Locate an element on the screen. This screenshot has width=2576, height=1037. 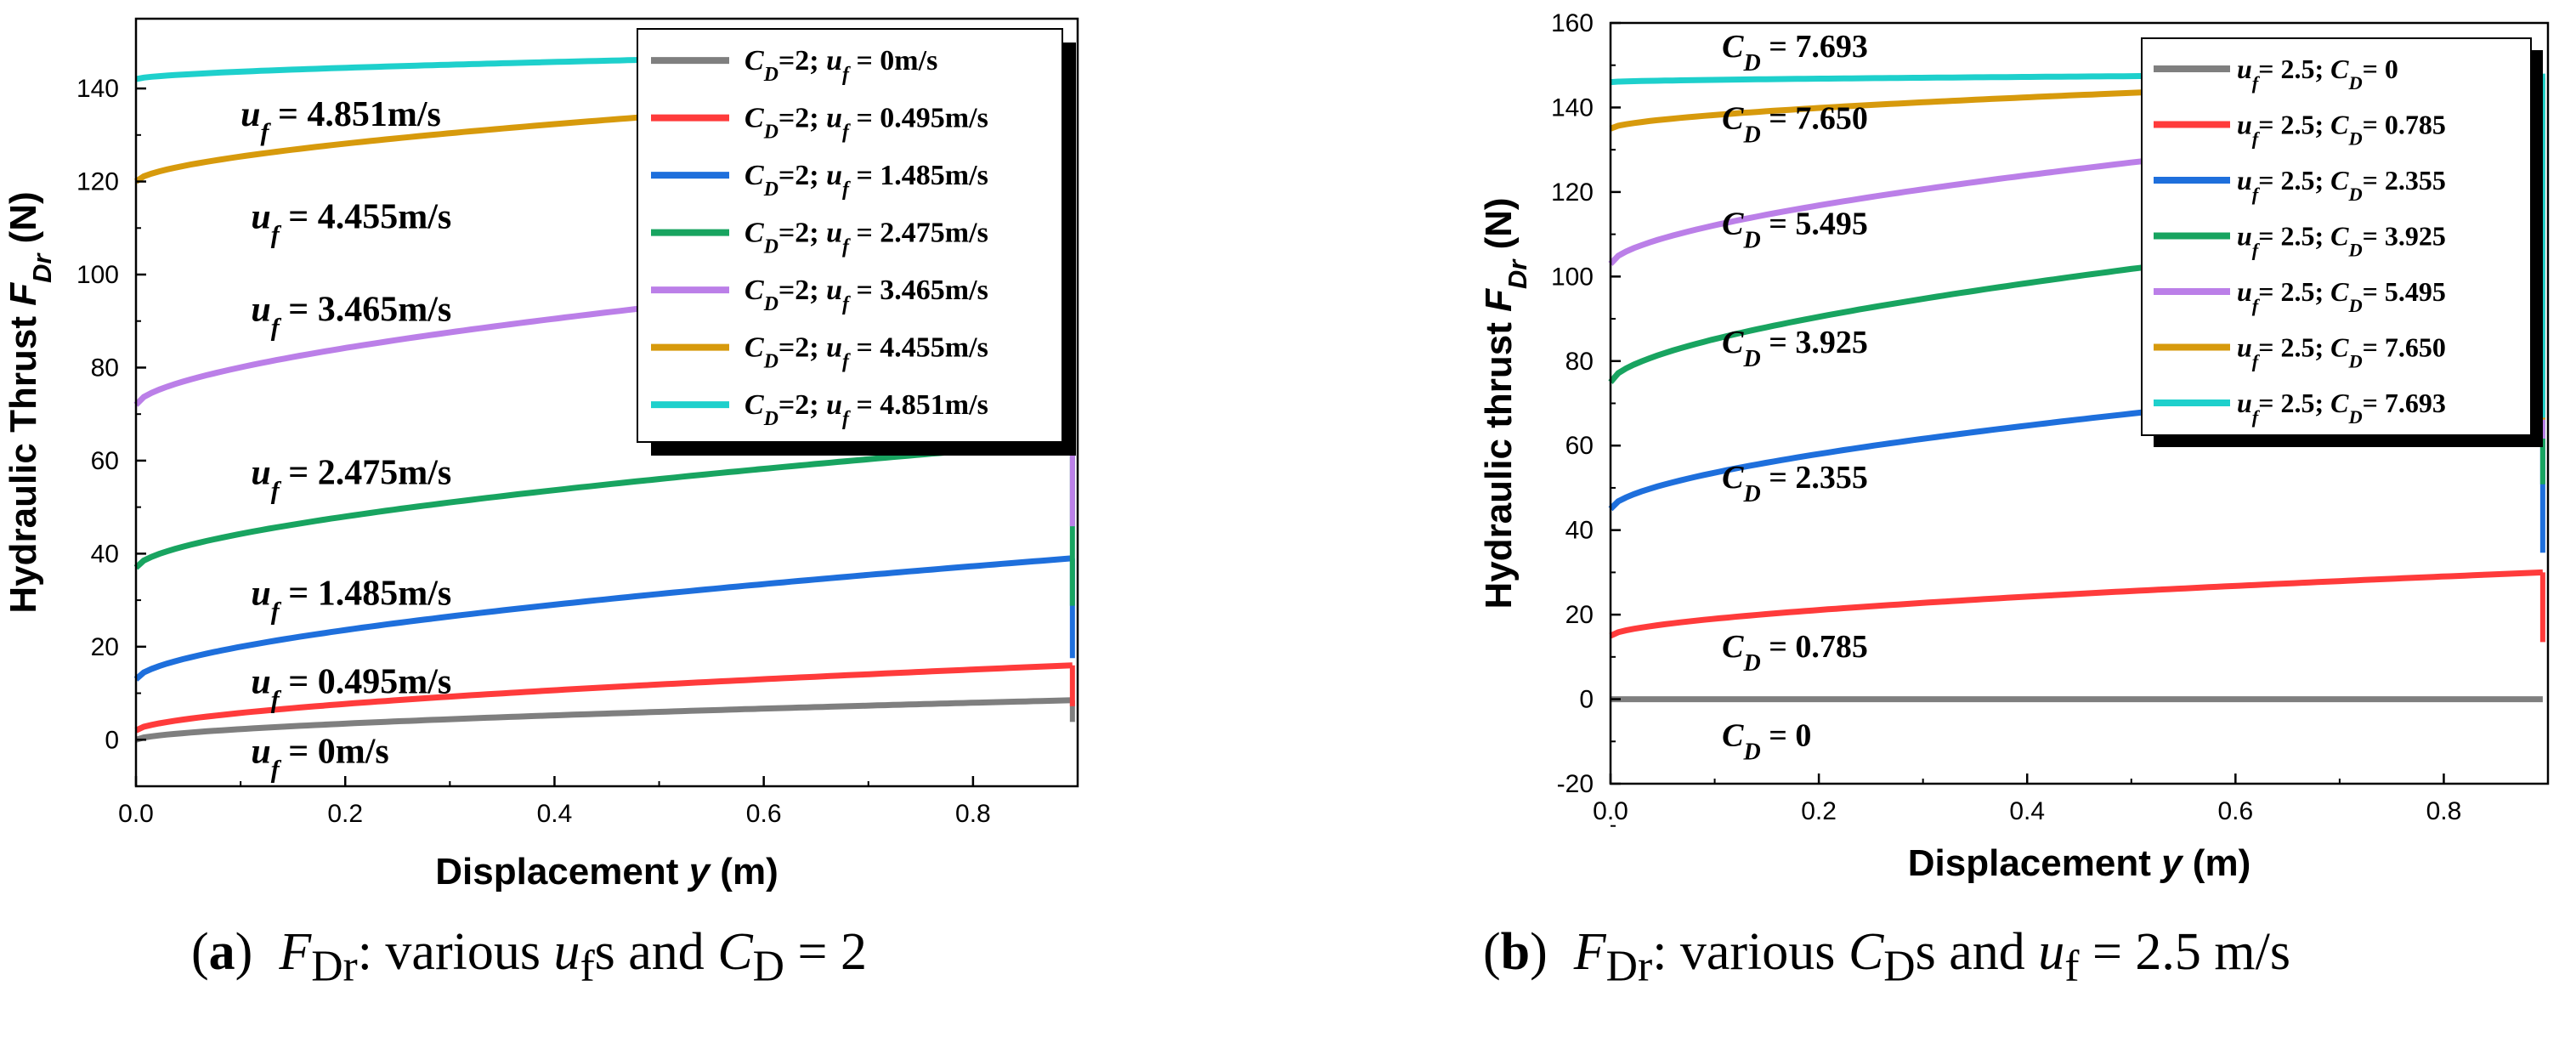
caption-a-symbol3-sub: D is located at coordinates (768, 966).